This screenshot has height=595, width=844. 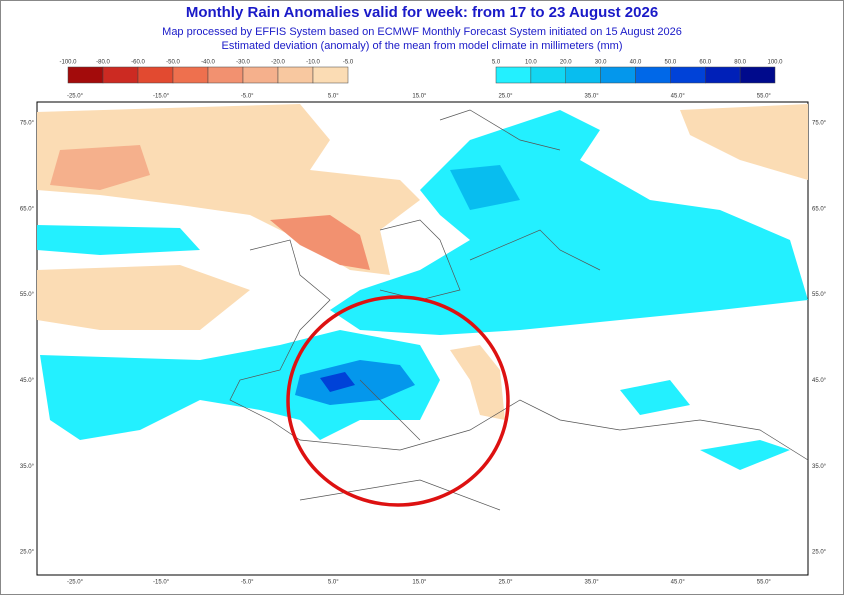 What do you see at coordinates (531, 63) in the screenshot?
I see `colorbar-label: 10.0` at bounding box center [531, 63].